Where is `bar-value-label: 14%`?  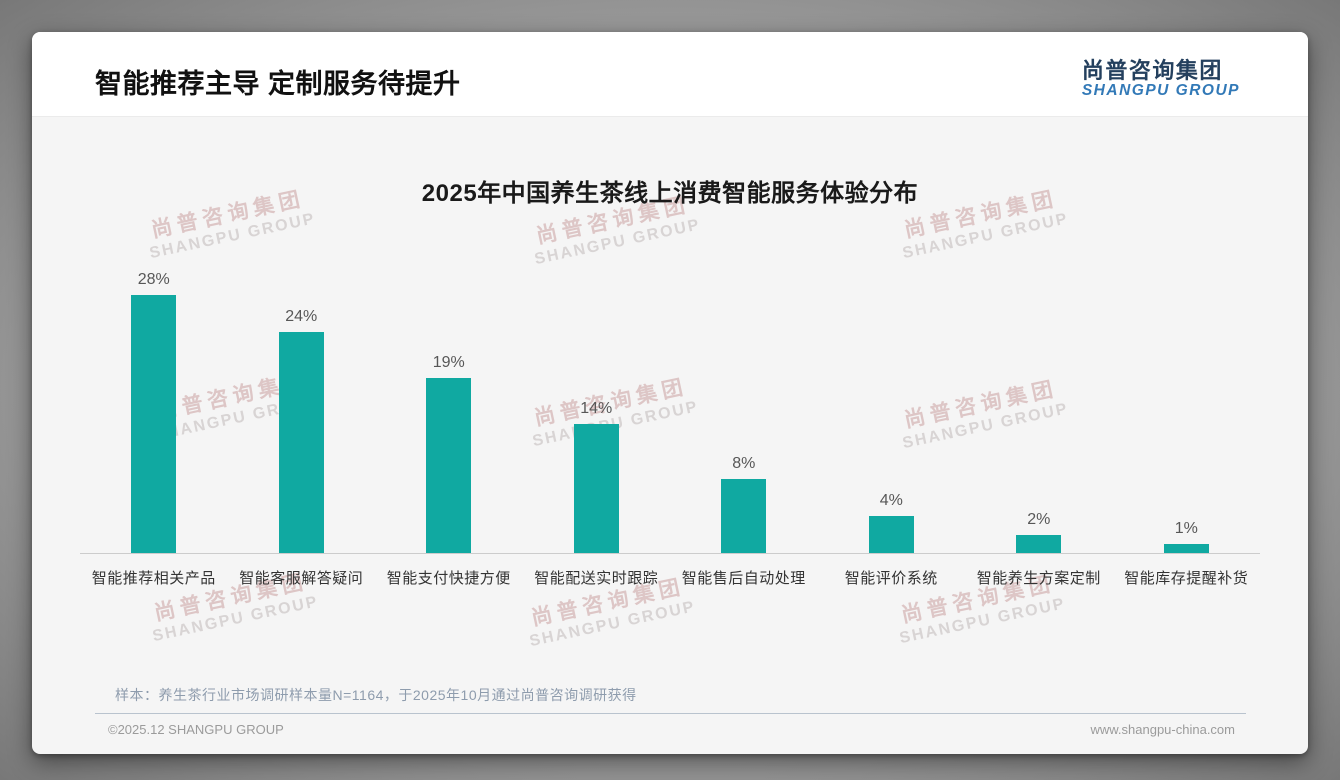 bar-value-label: 14% is located at coordinates (596, 408).